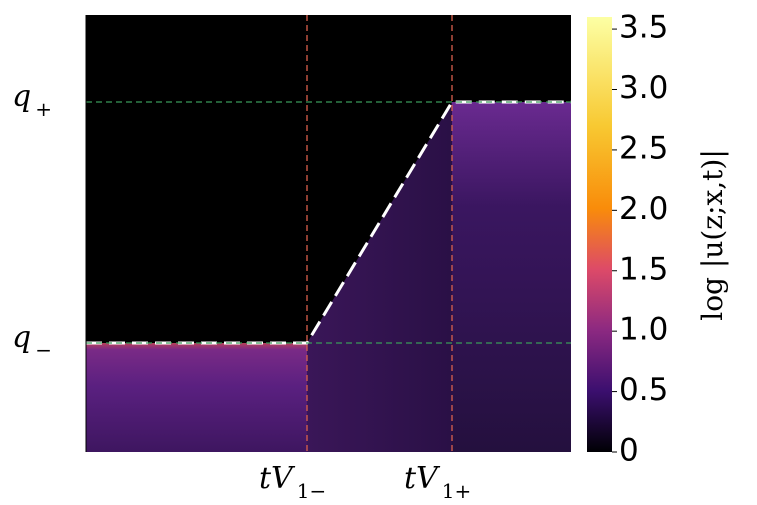  Describe the element at coordinates (511, 277) in the screenshot. I see `region-right` at that location.